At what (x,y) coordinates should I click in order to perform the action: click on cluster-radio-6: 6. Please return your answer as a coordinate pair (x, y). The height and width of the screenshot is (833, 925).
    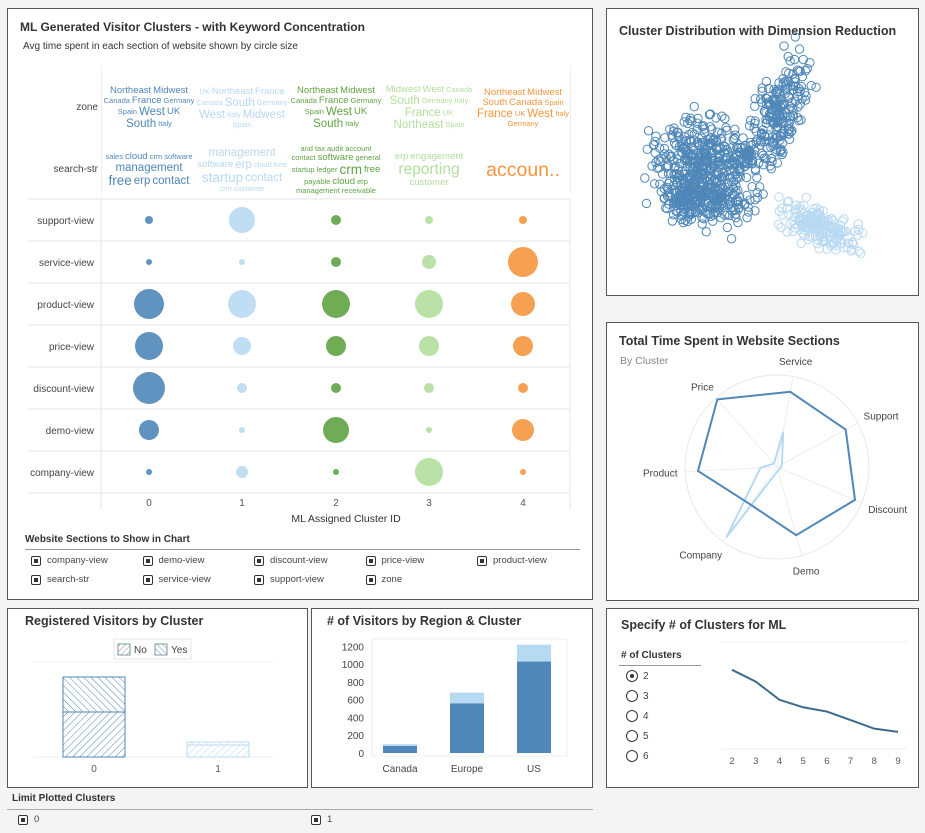
    Looking at the image, I should click on (637, 756).